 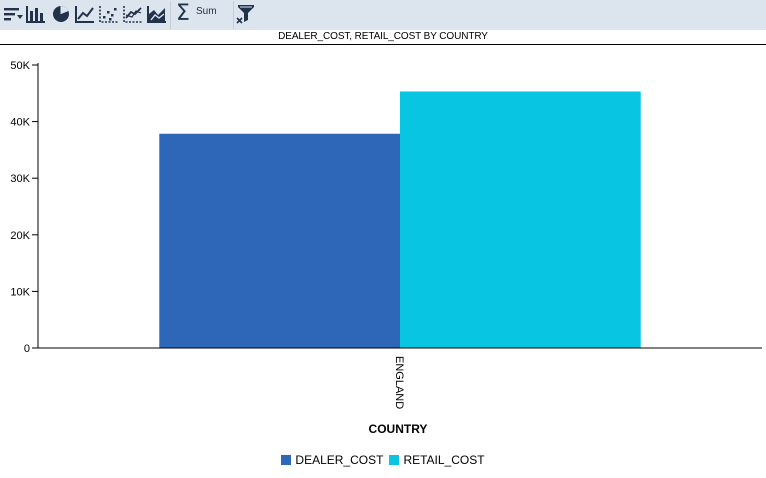 I want to click on bar-chart-icon, so click(x=36, y=14).